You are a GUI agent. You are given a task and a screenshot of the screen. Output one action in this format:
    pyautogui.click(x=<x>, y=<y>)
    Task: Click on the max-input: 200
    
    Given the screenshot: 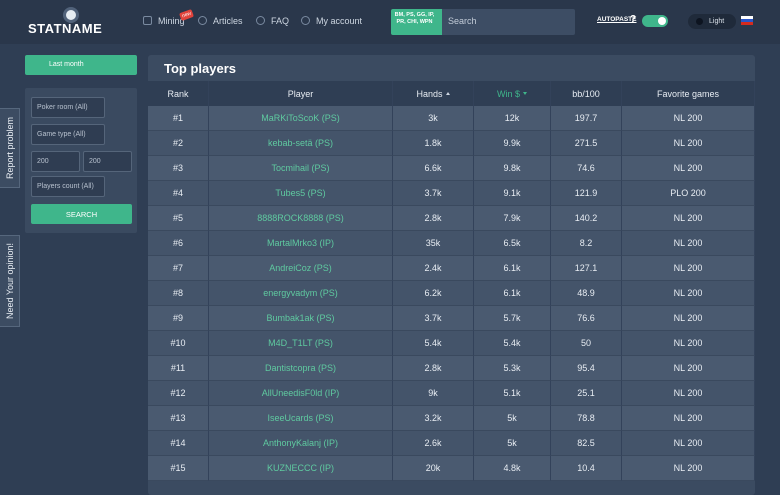 What is the action you would take?
    pyautogui.click(x=107, y=161)
    